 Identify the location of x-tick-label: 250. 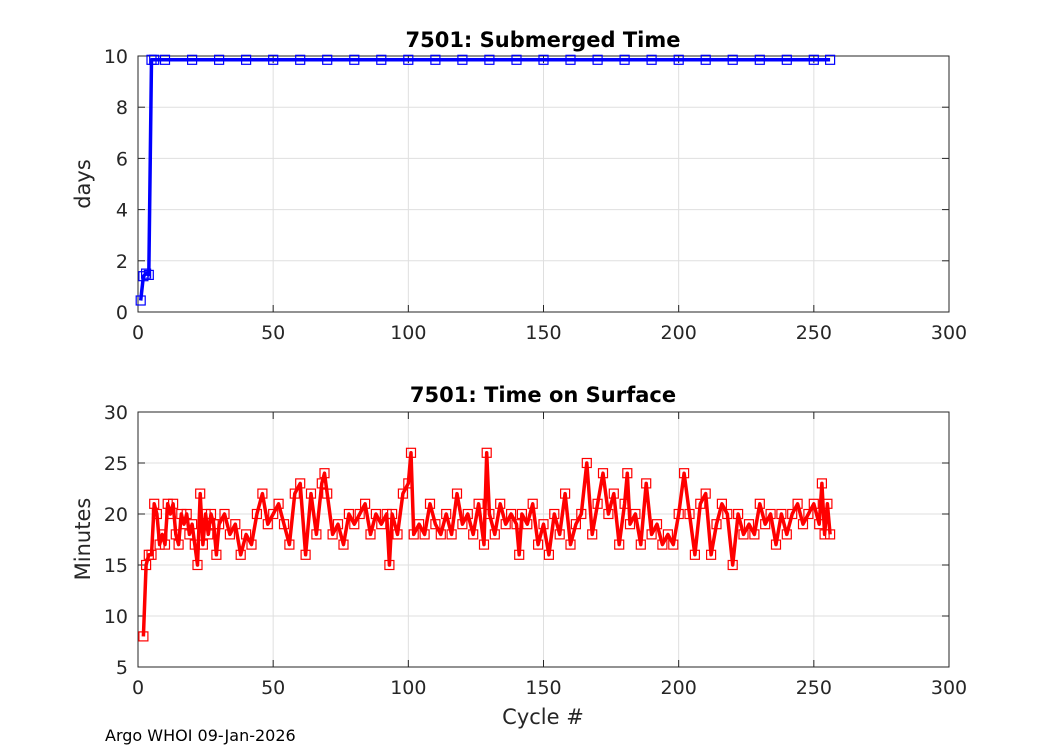
(814, 688).